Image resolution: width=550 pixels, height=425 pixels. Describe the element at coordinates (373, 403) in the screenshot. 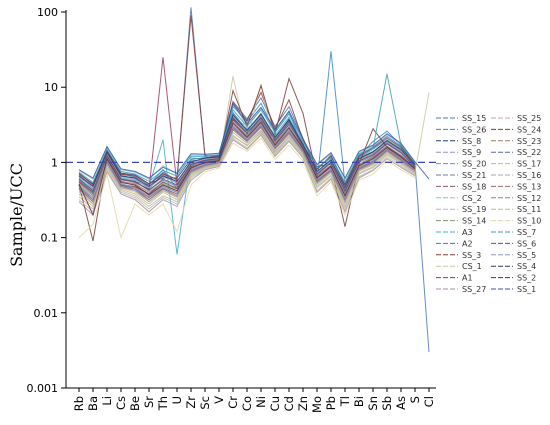

I see `x-tick-label-sn: Sn` at that location.